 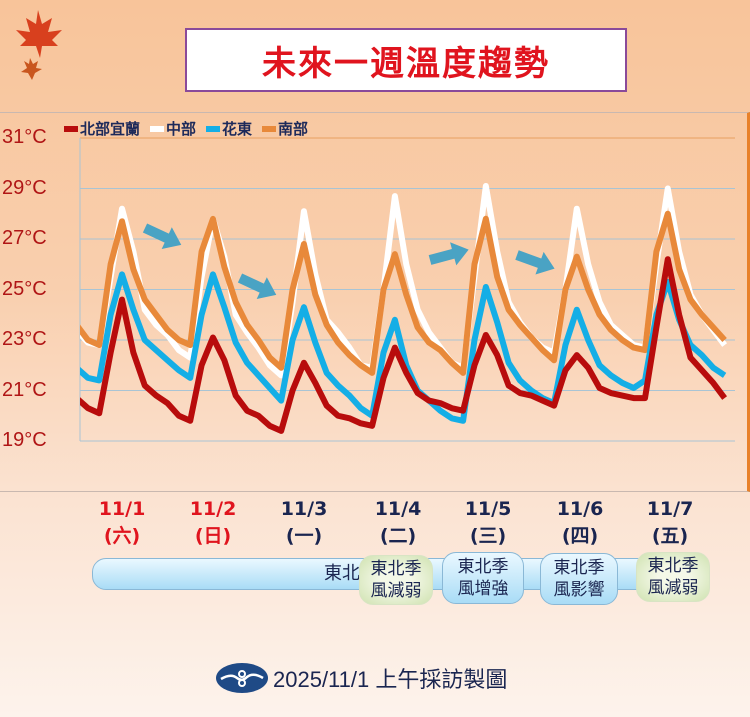 I want to click on legend-item: 中部, so click(x=173, y=128).